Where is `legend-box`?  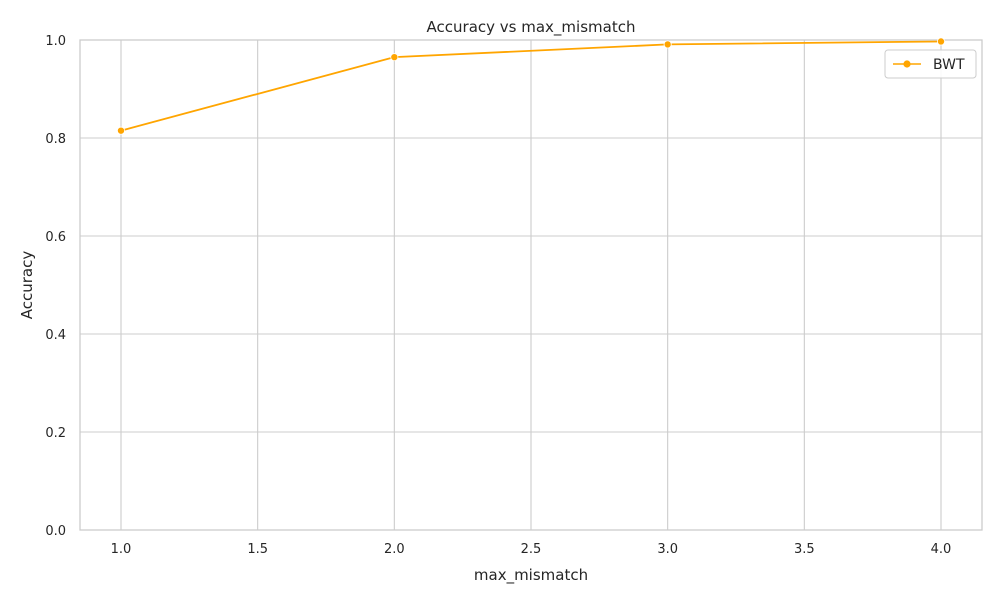
legend-box is located at coordinates (930, 64).